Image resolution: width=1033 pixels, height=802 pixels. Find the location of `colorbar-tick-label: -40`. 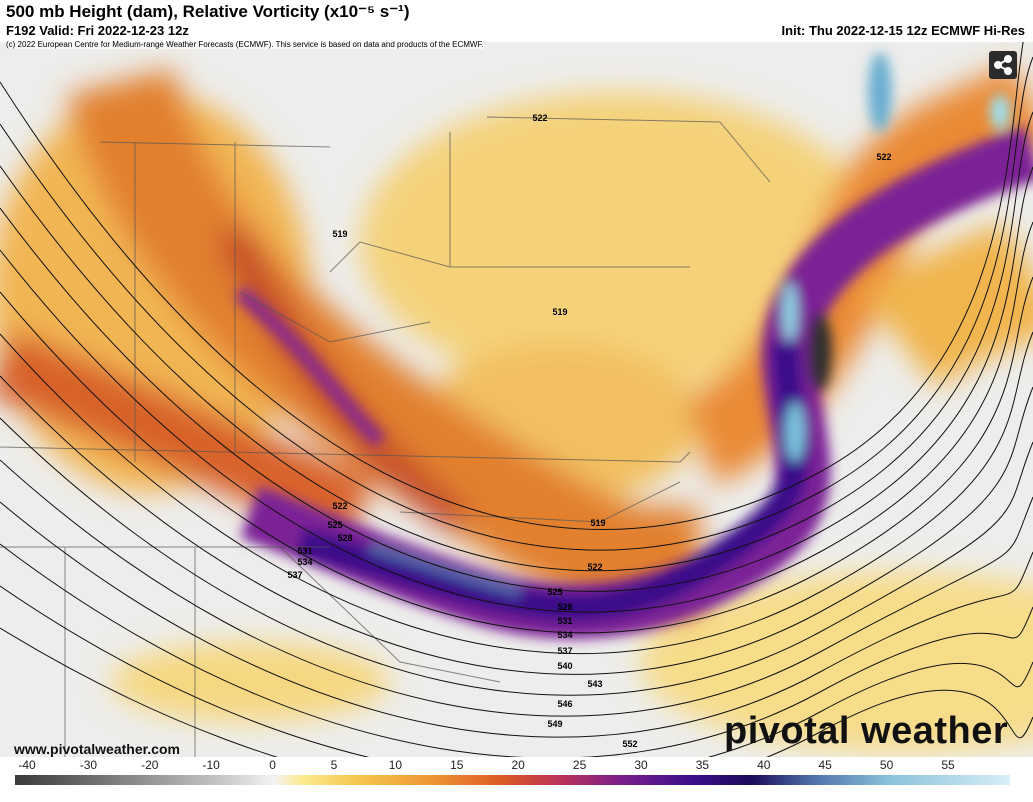

colorbar-tick-label: -40 is located at coordinates (27, 765).